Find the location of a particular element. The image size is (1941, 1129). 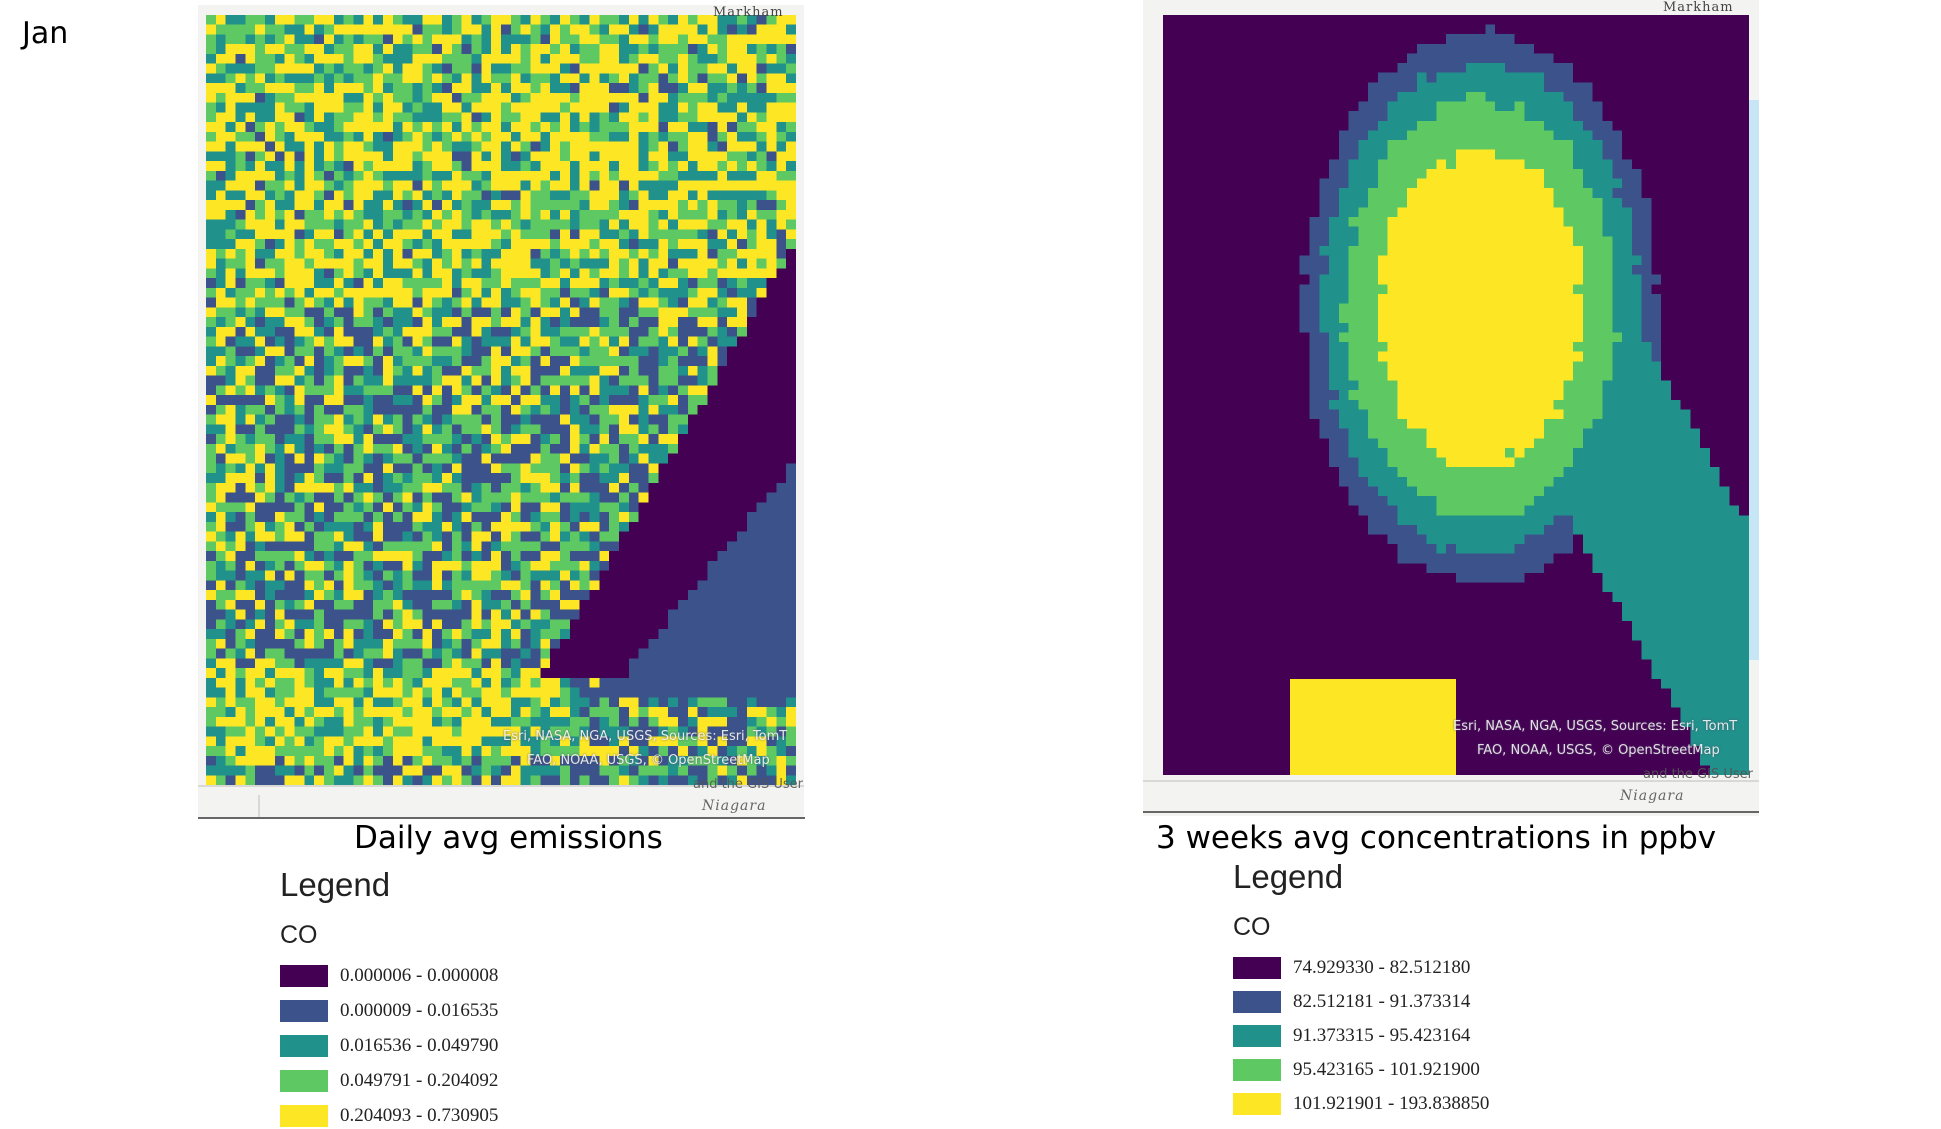

legend-item: 0.016536 - 0.049790 is located at coordinates (389, 1046).